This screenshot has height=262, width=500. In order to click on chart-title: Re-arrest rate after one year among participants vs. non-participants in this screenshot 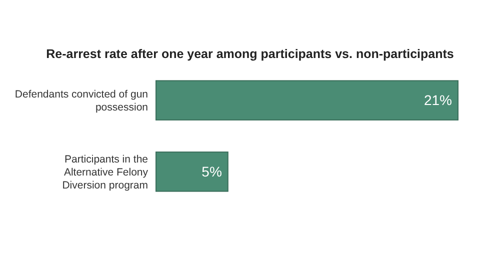, I will do `click(250, 54)`.